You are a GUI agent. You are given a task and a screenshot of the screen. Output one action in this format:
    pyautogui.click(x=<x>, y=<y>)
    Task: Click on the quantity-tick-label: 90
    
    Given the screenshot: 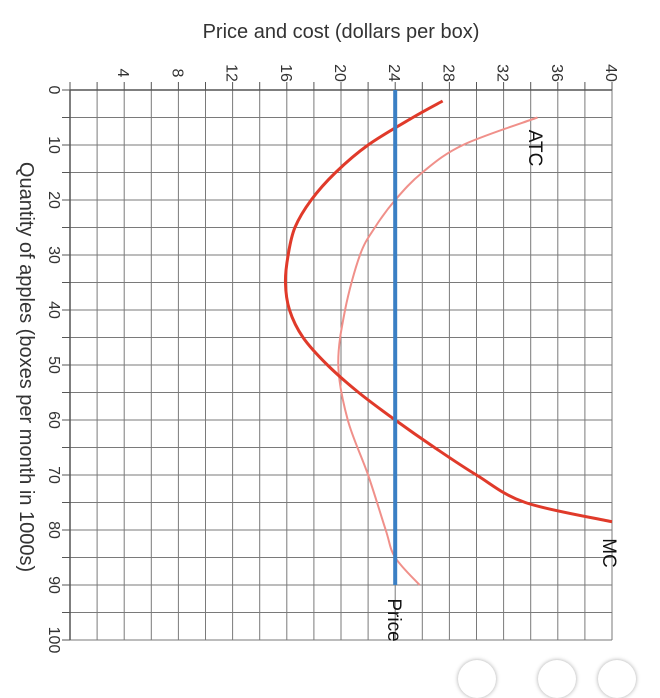 What is the action you would take?
    pyautogui.click(x=53, y=585)
    